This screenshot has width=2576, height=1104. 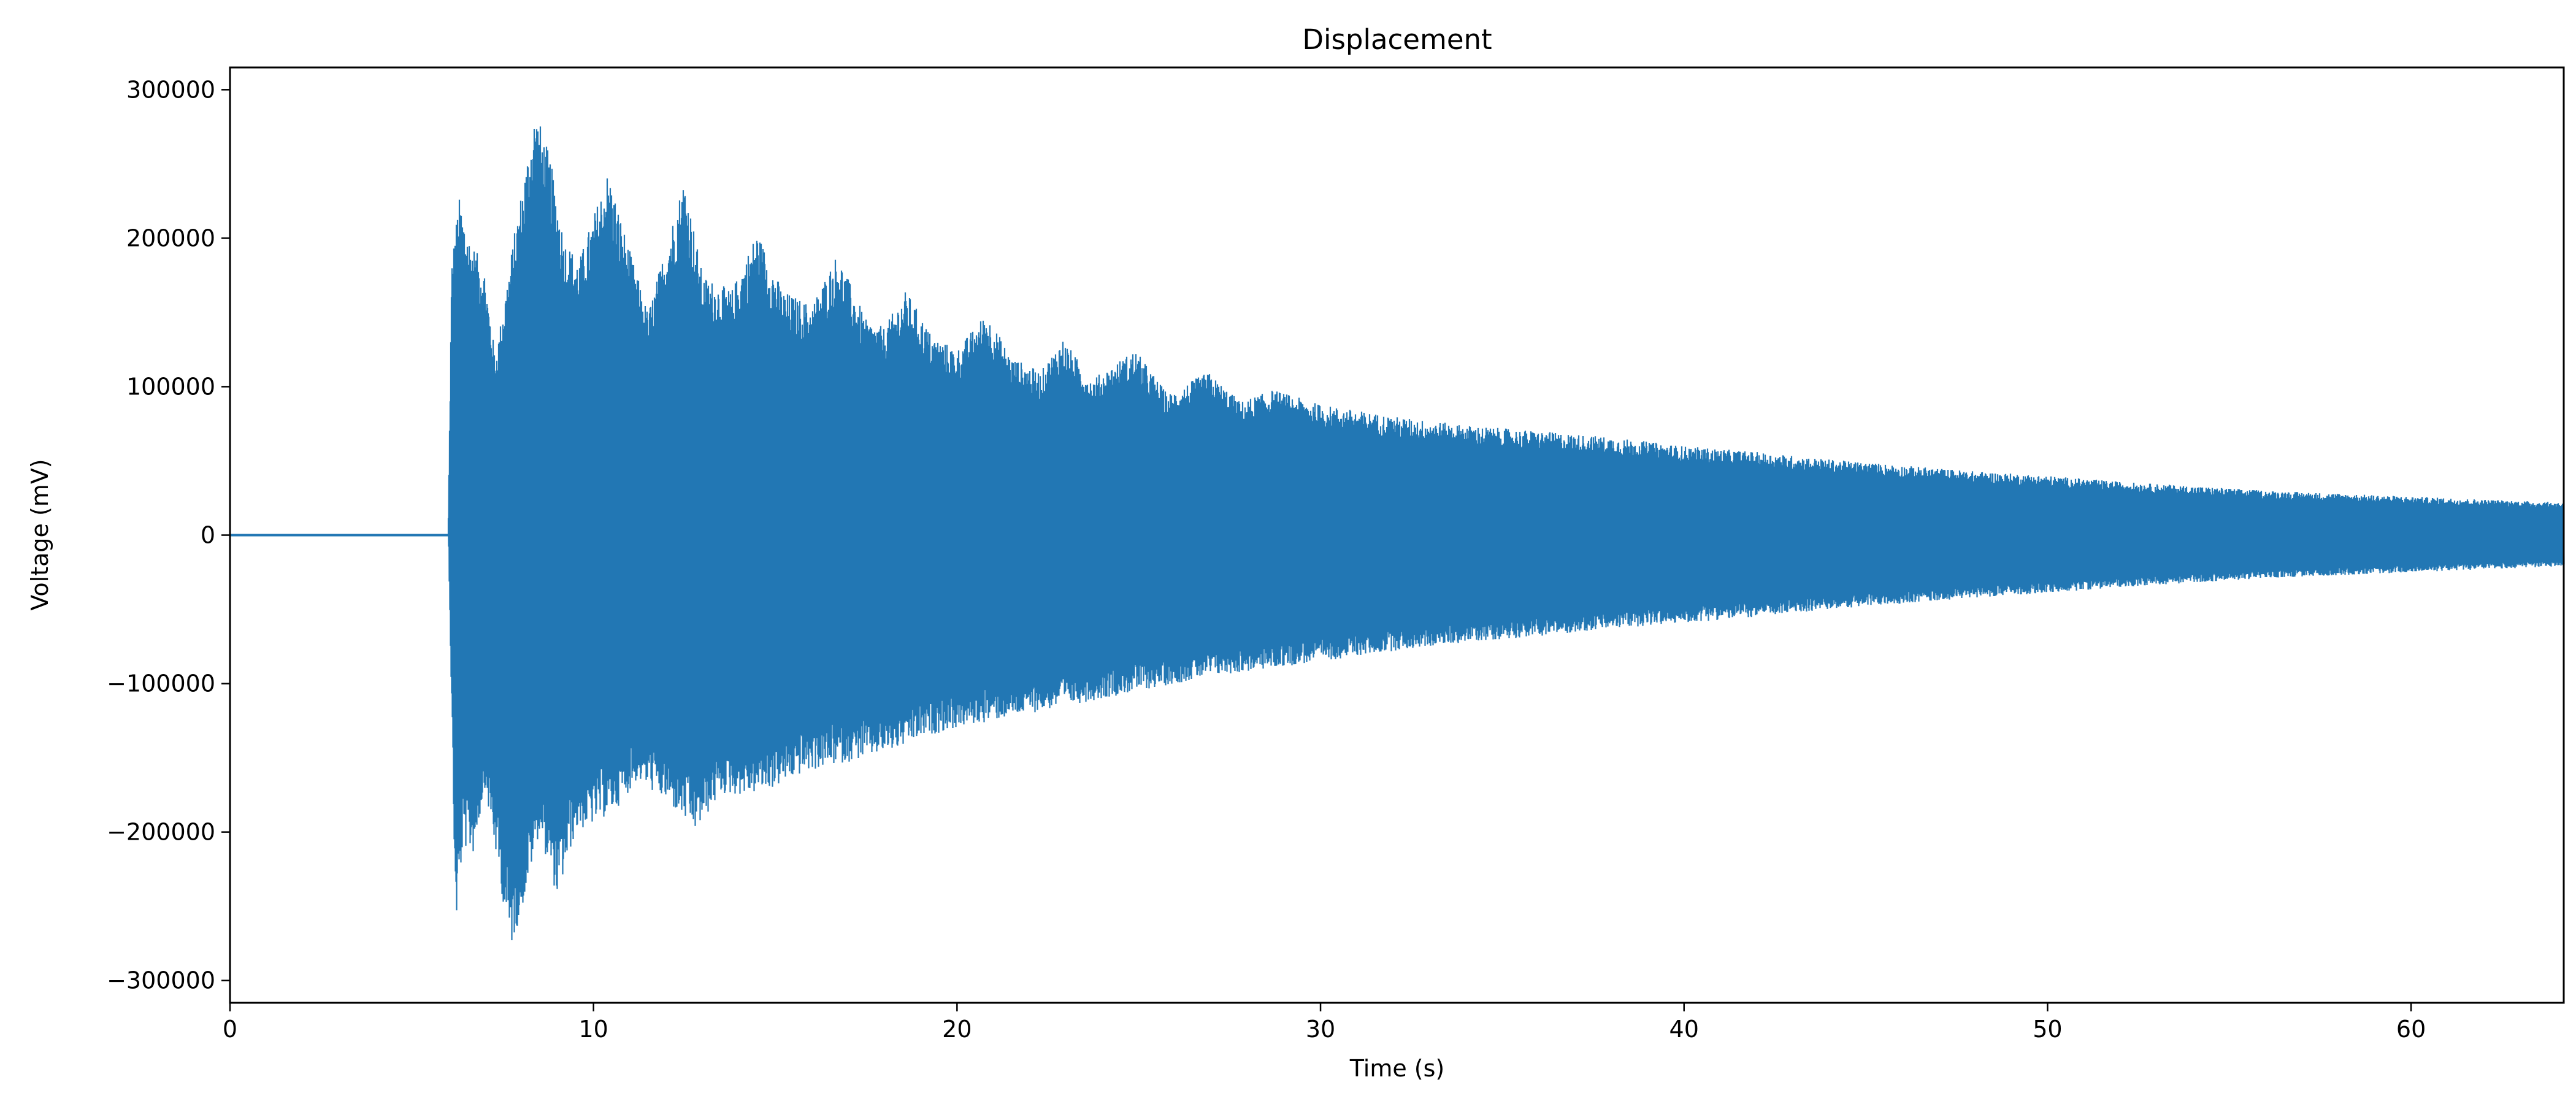 What do you see at coordinates (2047, 1029) in the screenshot?
I see `x-tick-label: 50` at bounding box center [2047, 1029].